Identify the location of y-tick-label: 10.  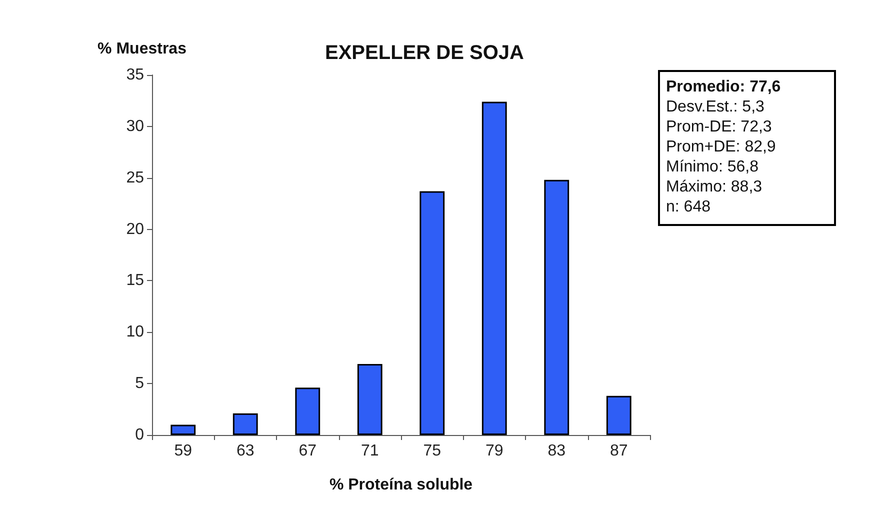
(135, 332).